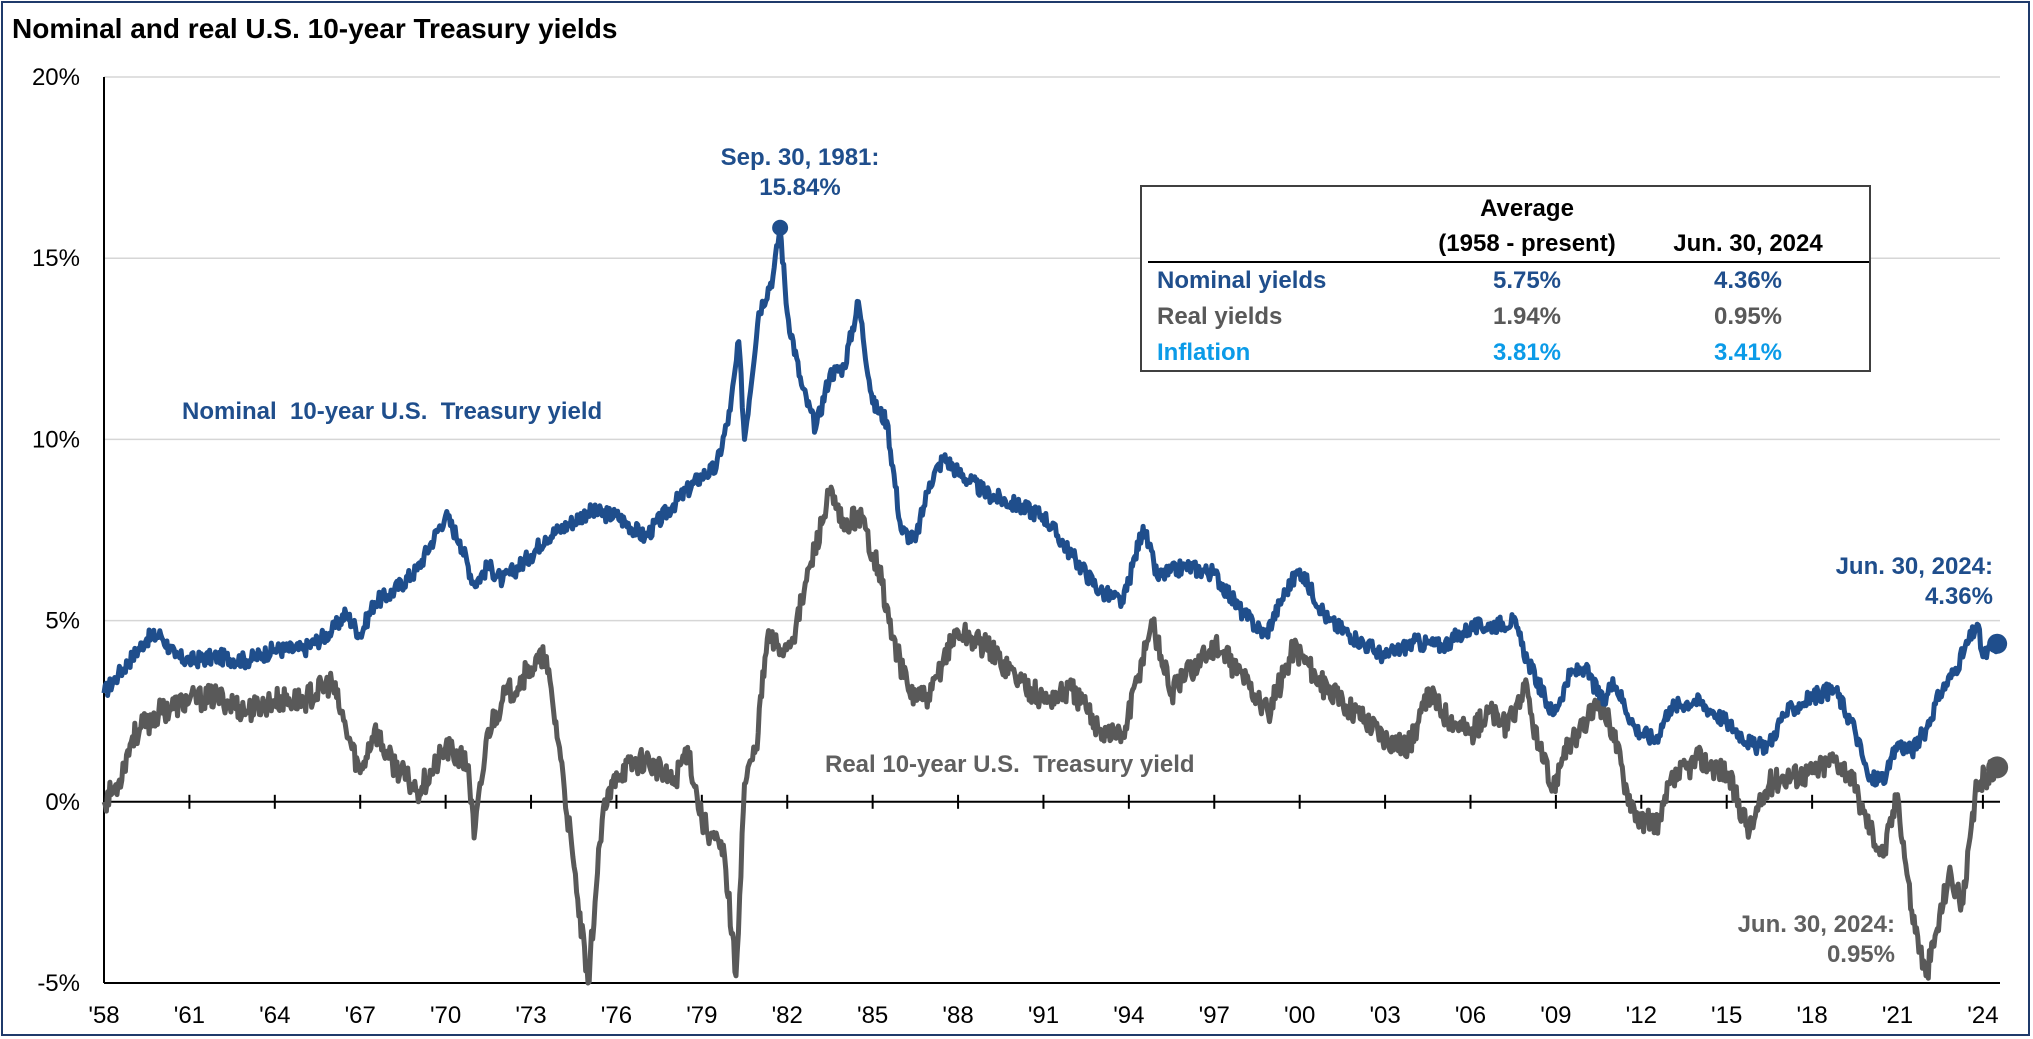 This screenshot has width=2033, height=1039. Describe the element at coordinates (1203, 352) in the screenshot. I see `table-row-label: Inflation` at that location.